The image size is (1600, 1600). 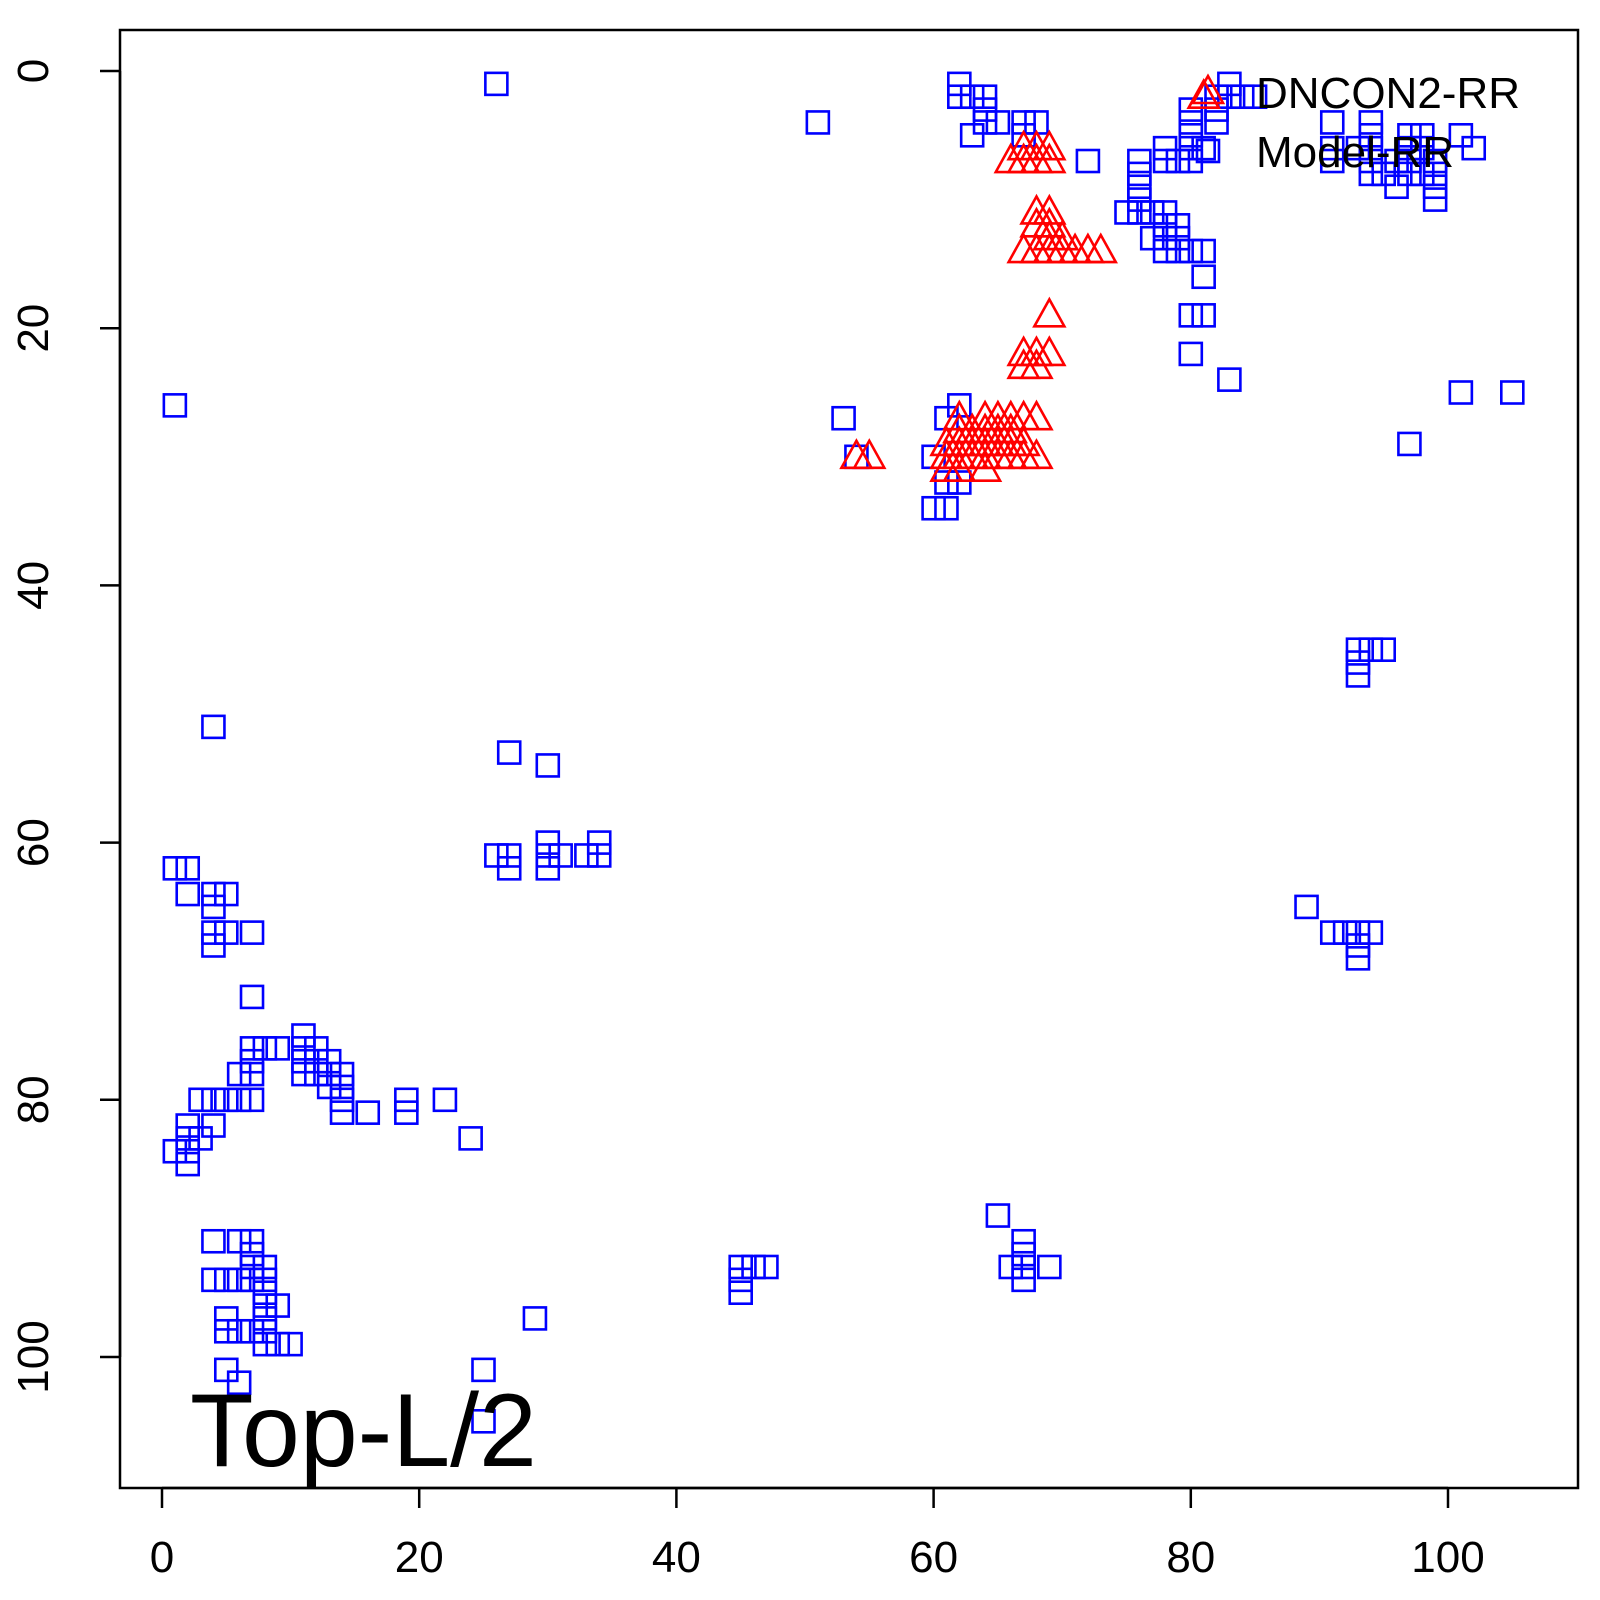 I want to click on x-tick-label: 80, so click(x=1190, y=1557).